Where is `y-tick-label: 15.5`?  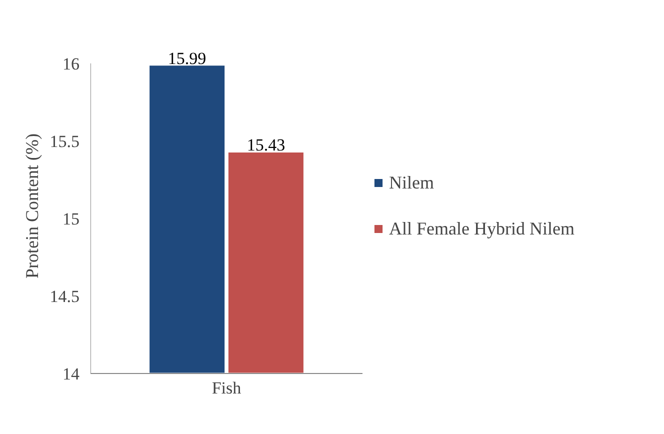 y-tick-label: 15.5 is located at coordinates (65, 141).